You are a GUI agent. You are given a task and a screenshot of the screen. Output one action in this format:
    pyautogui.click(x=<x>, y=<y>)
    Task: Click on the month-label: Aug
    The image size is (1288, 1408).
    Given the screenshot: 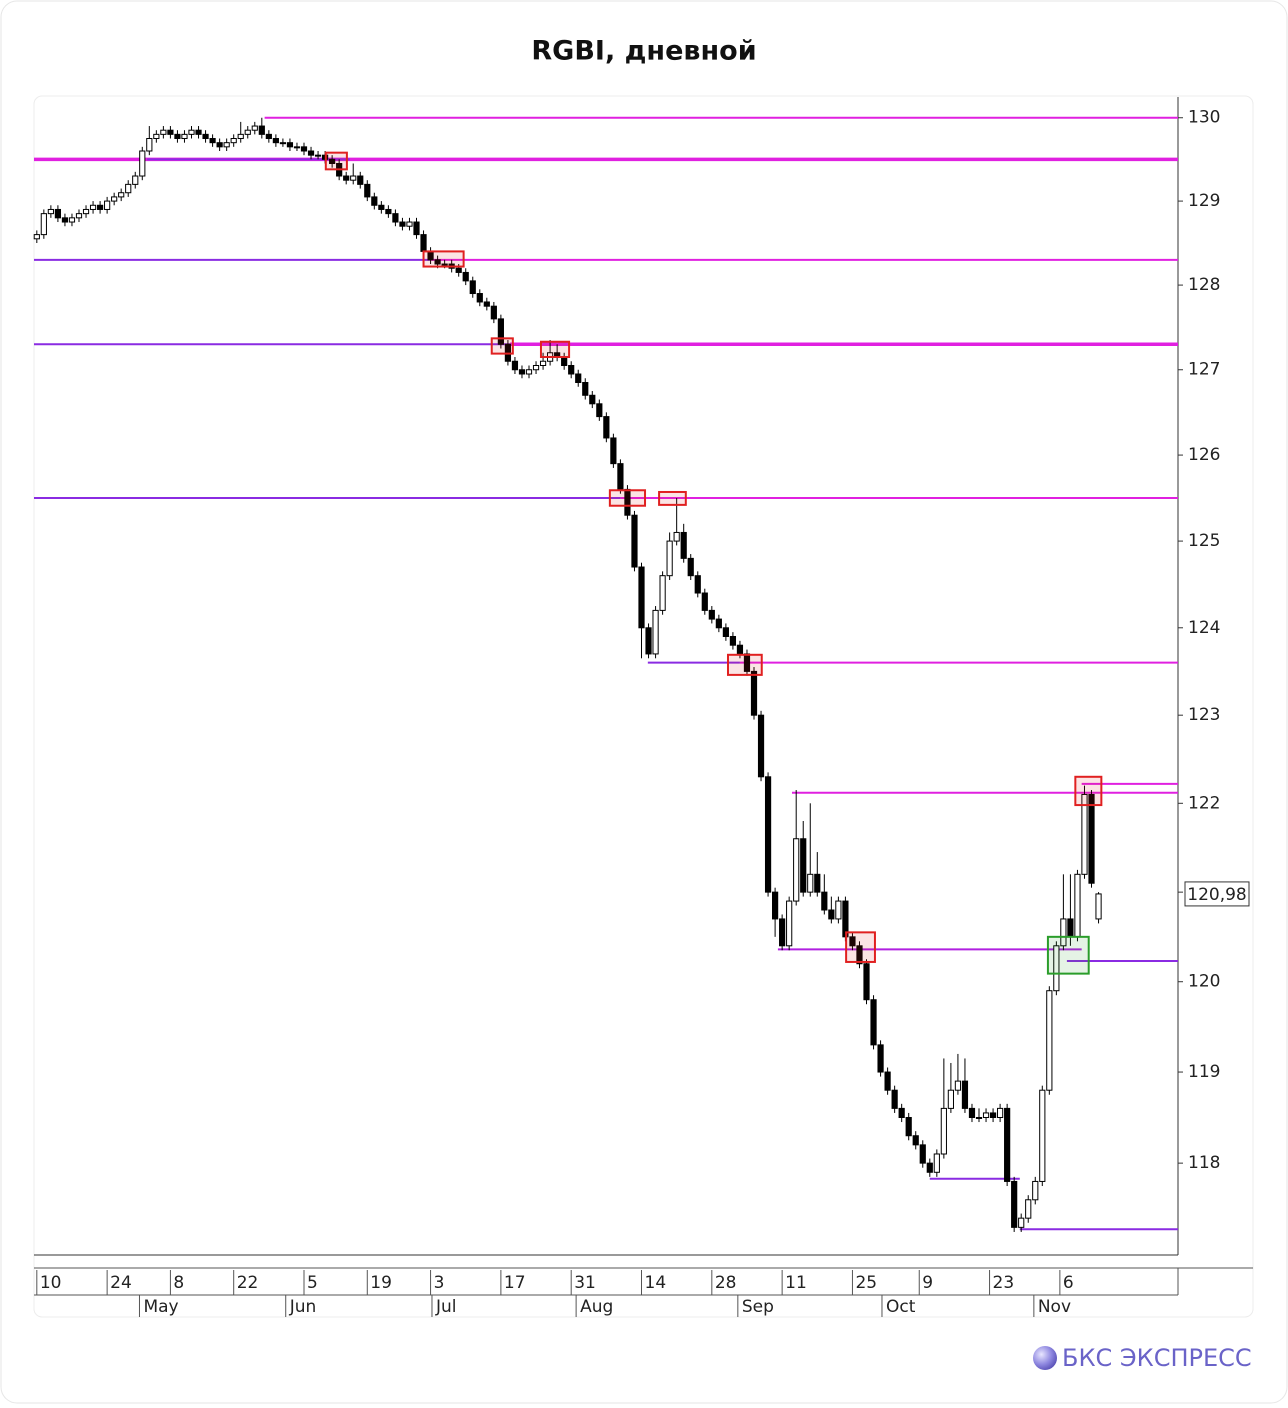 What is the action you would take?
    pyautogui.click(x=596, y=1307)
    